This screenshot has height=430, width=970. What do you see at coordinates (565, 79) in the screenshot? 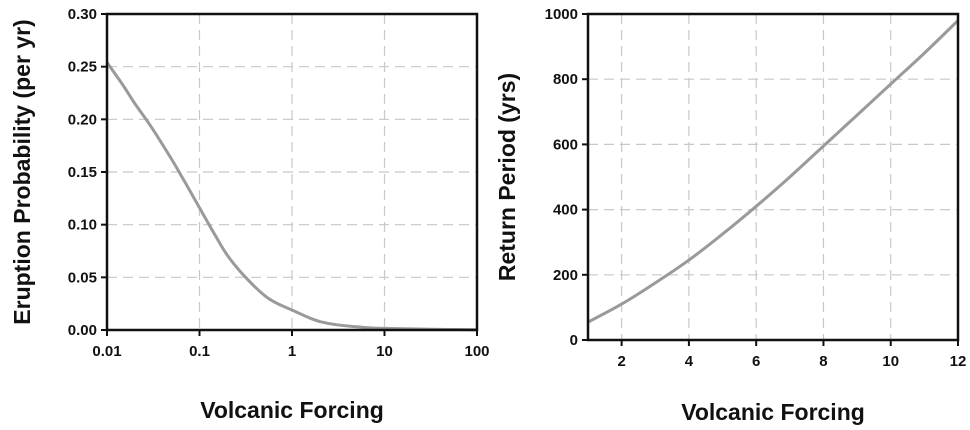
I see `y-tick-label: 800` at bounding box center [565, 79].